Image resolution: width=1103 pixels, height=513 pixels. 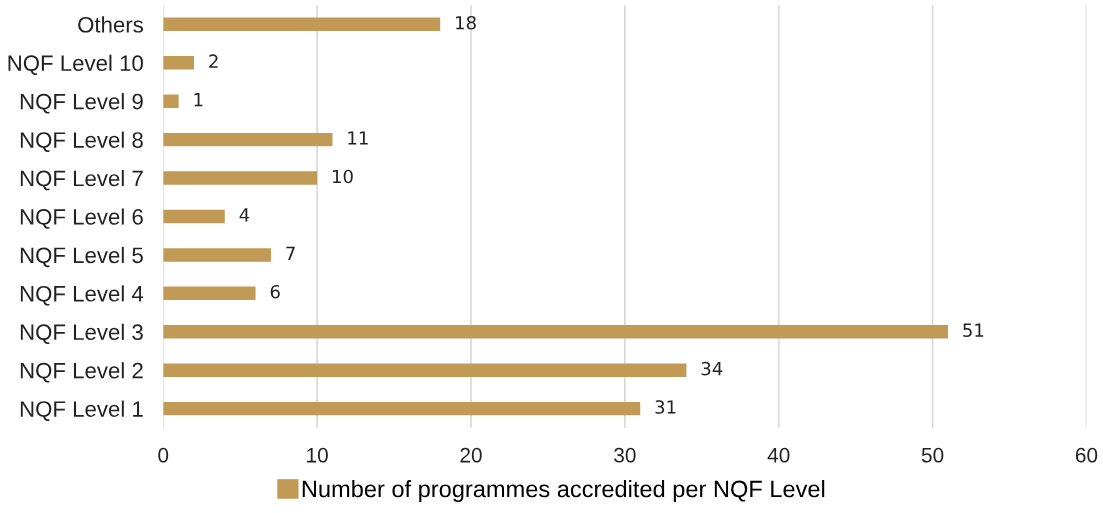 What do you see at coordinates (317, 455) in the screenshot?
I see `x-tick-label: 10` at bounding box center [317, 455].